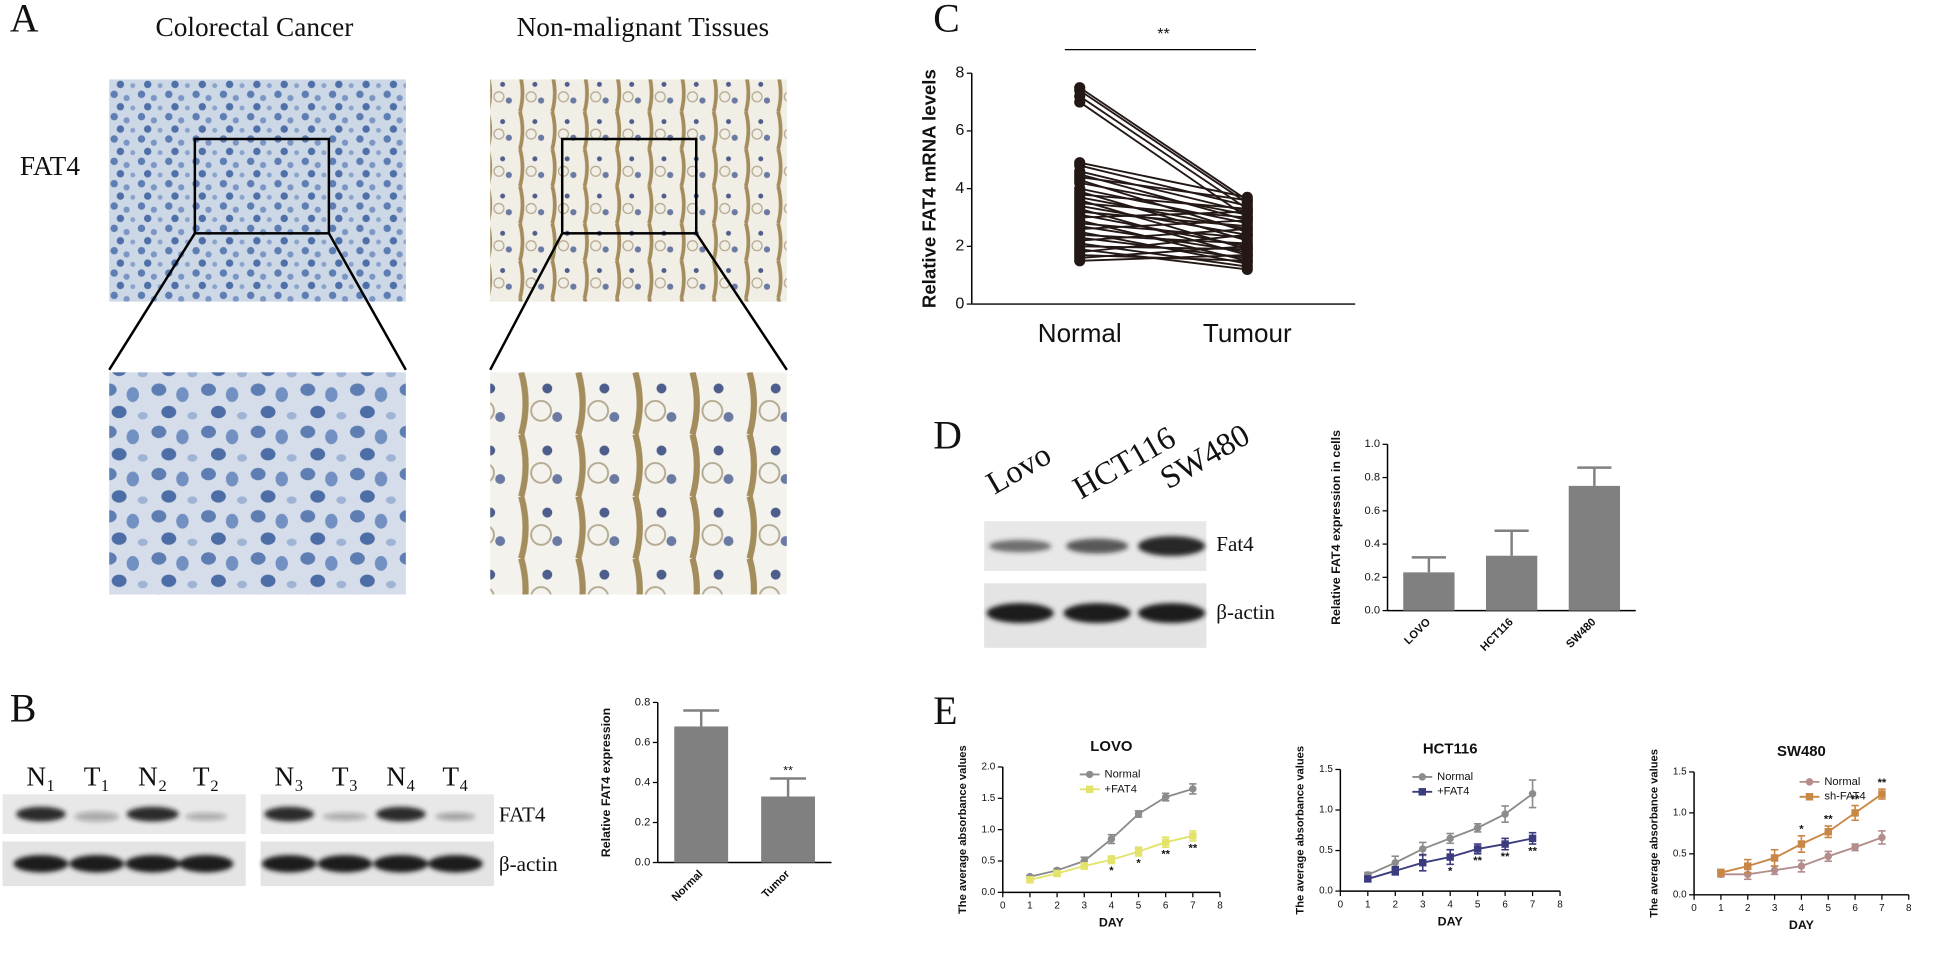  I want to click on x-tick-label: 8, so click(1220, 906).